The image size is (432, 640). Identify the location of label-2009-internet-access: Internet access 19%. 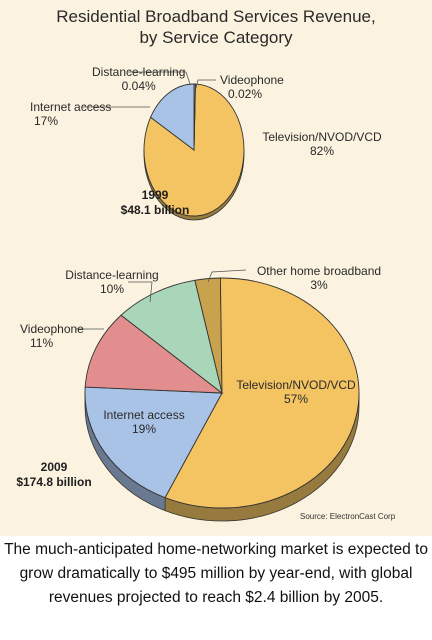
(144, 422).